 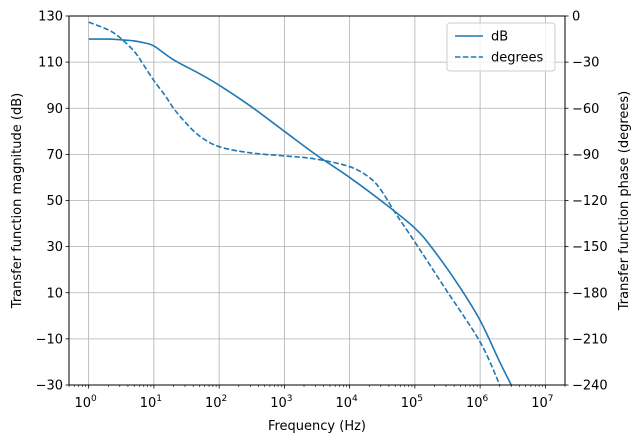 What do you see at coordinates (216, 402) in the screenshot?
I see `x-tick-label: 10²` at bounding box center [216, 402].